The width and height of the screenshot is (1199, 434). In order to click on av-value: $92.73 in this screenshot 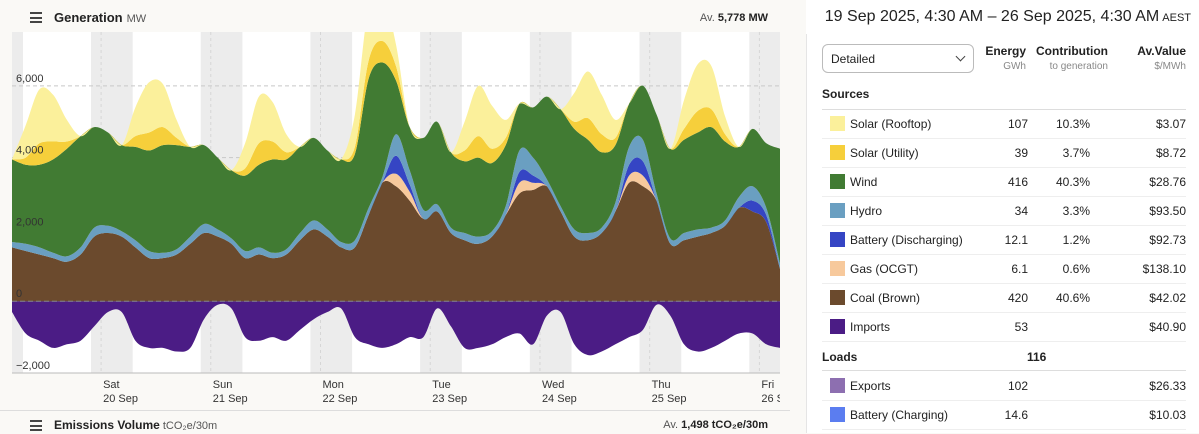, I will do `click(1167, 240)`.